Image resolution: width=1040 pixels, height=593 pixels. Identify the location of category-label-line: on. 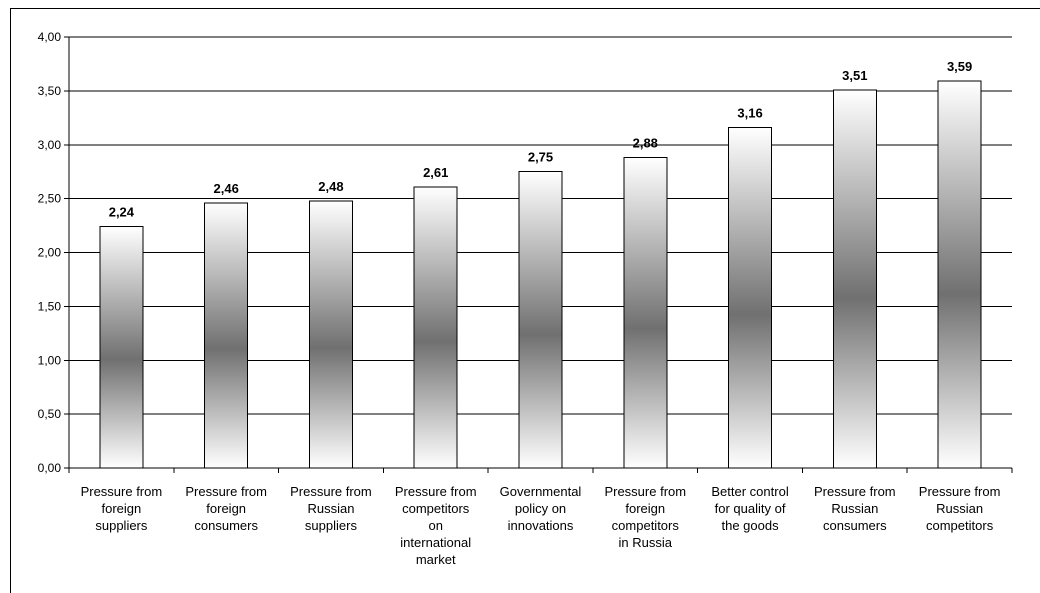
(435, 525).